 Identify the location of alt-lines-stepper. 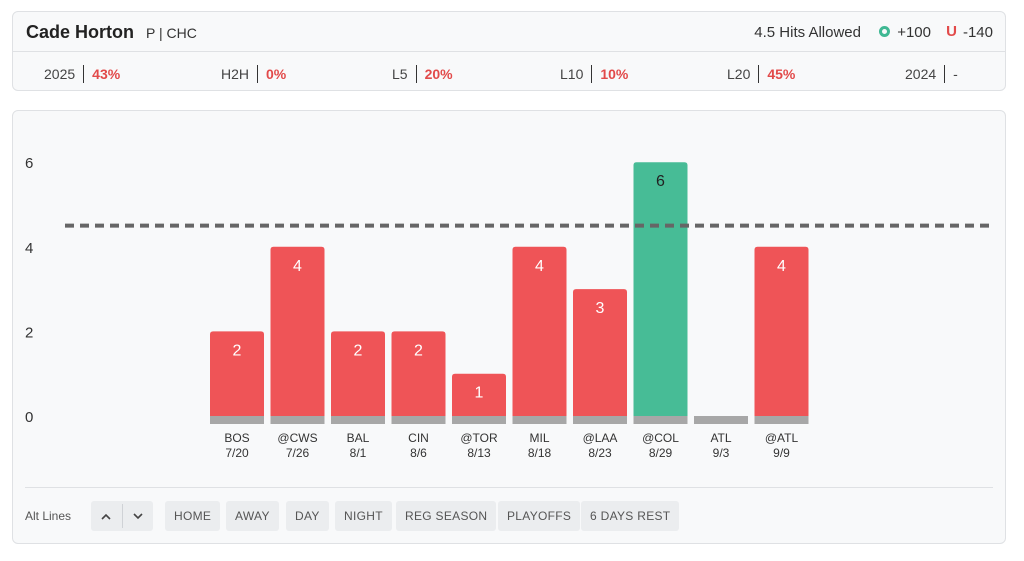
(122, 516).